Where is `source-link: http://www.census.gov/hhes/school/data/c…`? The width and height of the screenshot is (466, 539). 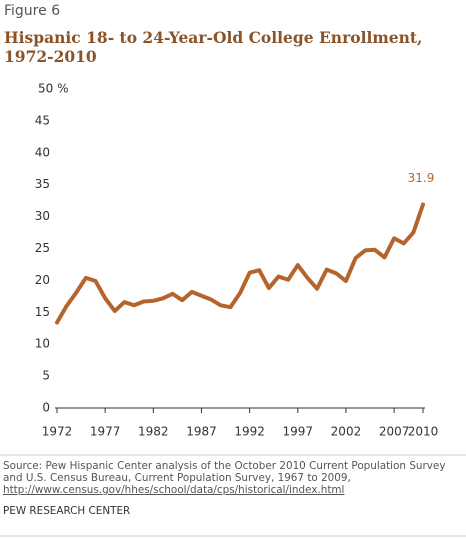 source-link: http://www.census.gov/hhes/school/data/c… is located at coordinates (174, 490).